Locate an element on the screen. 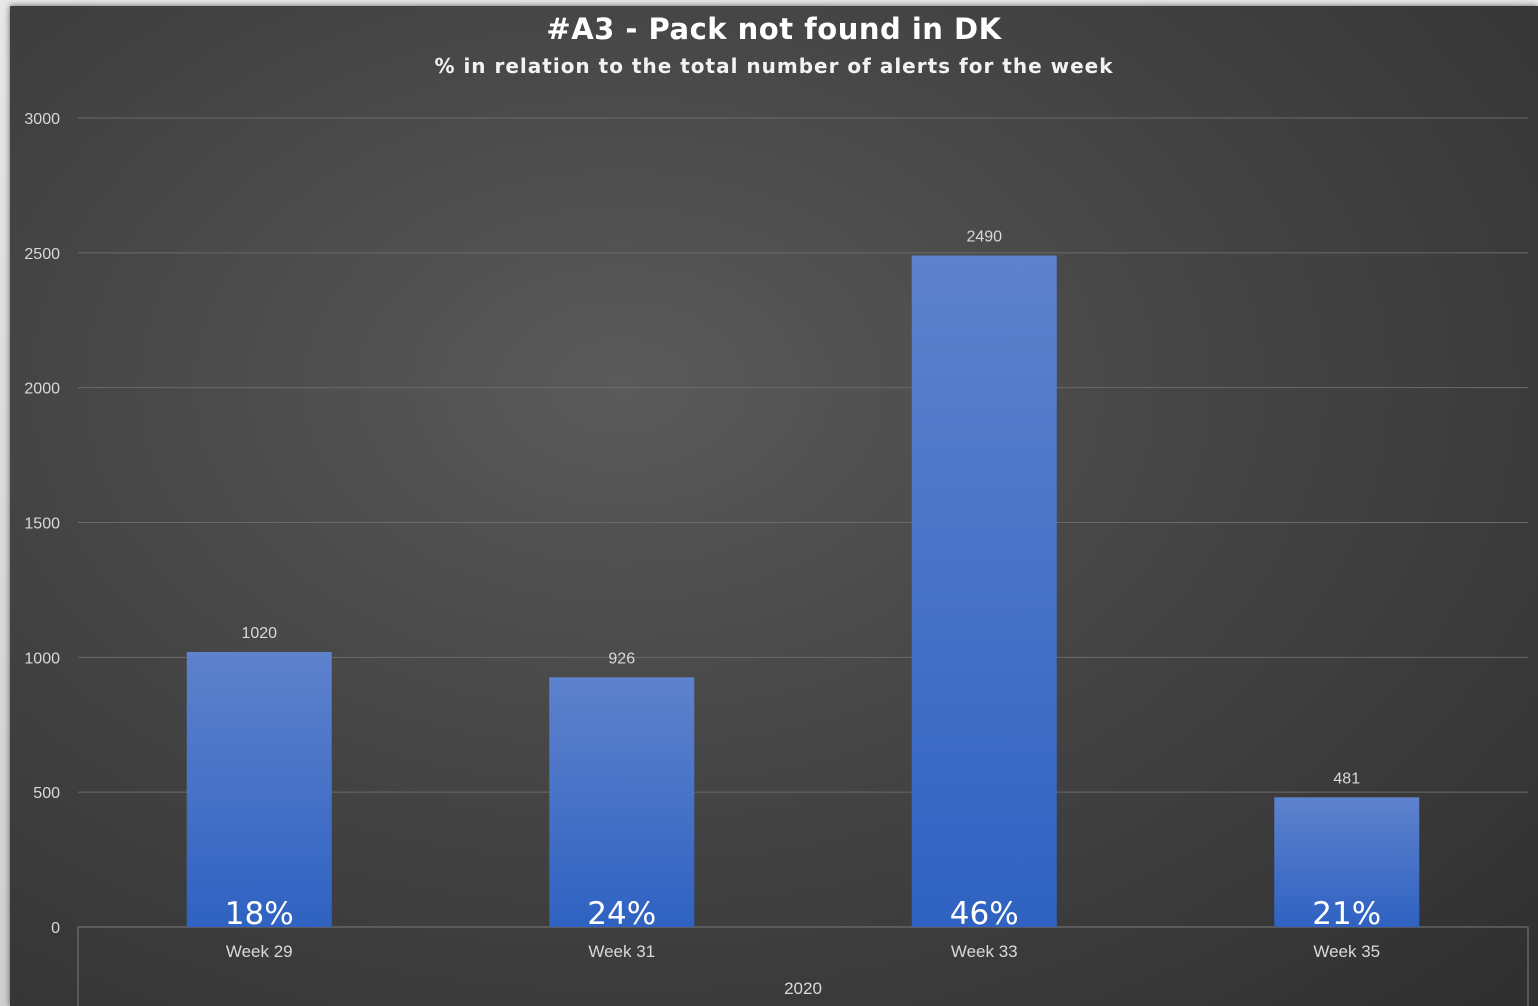 The height and width of the screenshot is (1006, 1538). y-tick-label-3000: 3000 is located at coordinates (42, 119).